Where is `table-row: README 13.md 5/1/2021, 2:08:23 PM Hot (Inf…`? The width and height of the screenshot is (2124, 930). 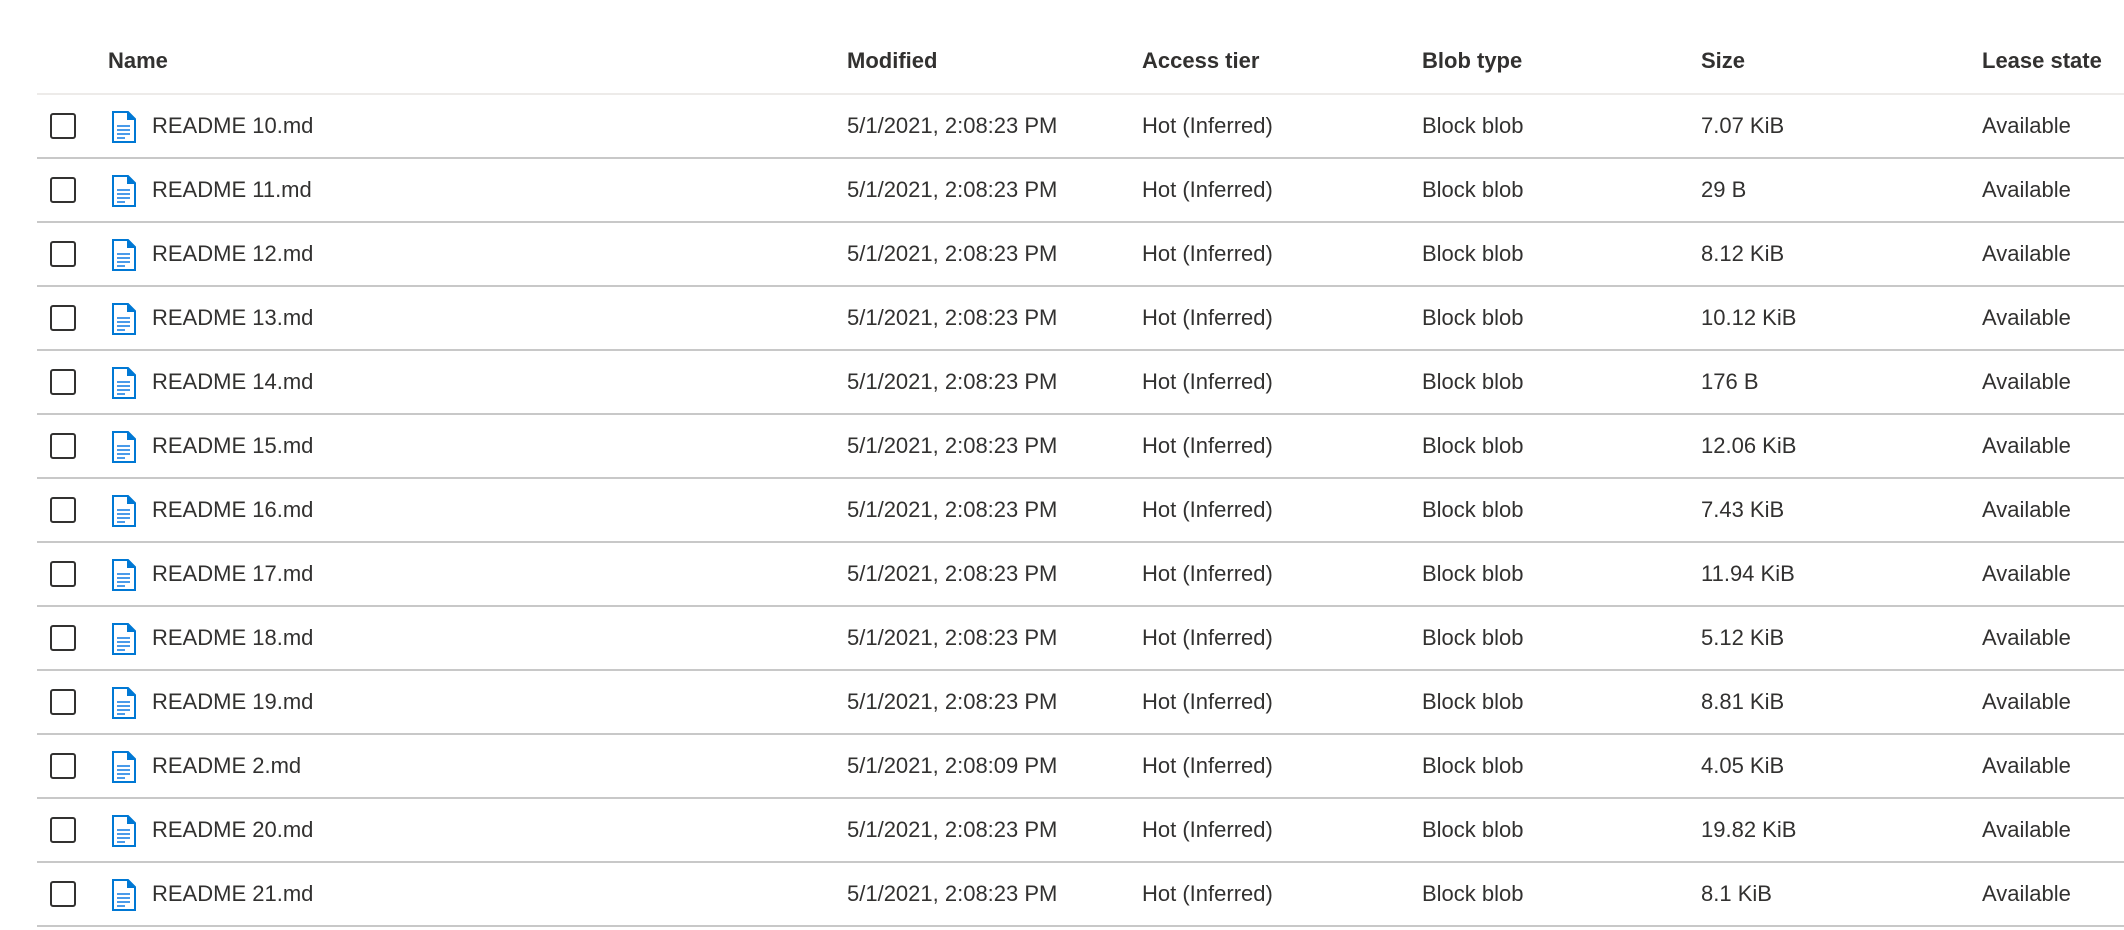
table-row: README 13.md 5/1/2021, 2:08:23 PM Hot (Inf… is located at coordinates (1080, 319).